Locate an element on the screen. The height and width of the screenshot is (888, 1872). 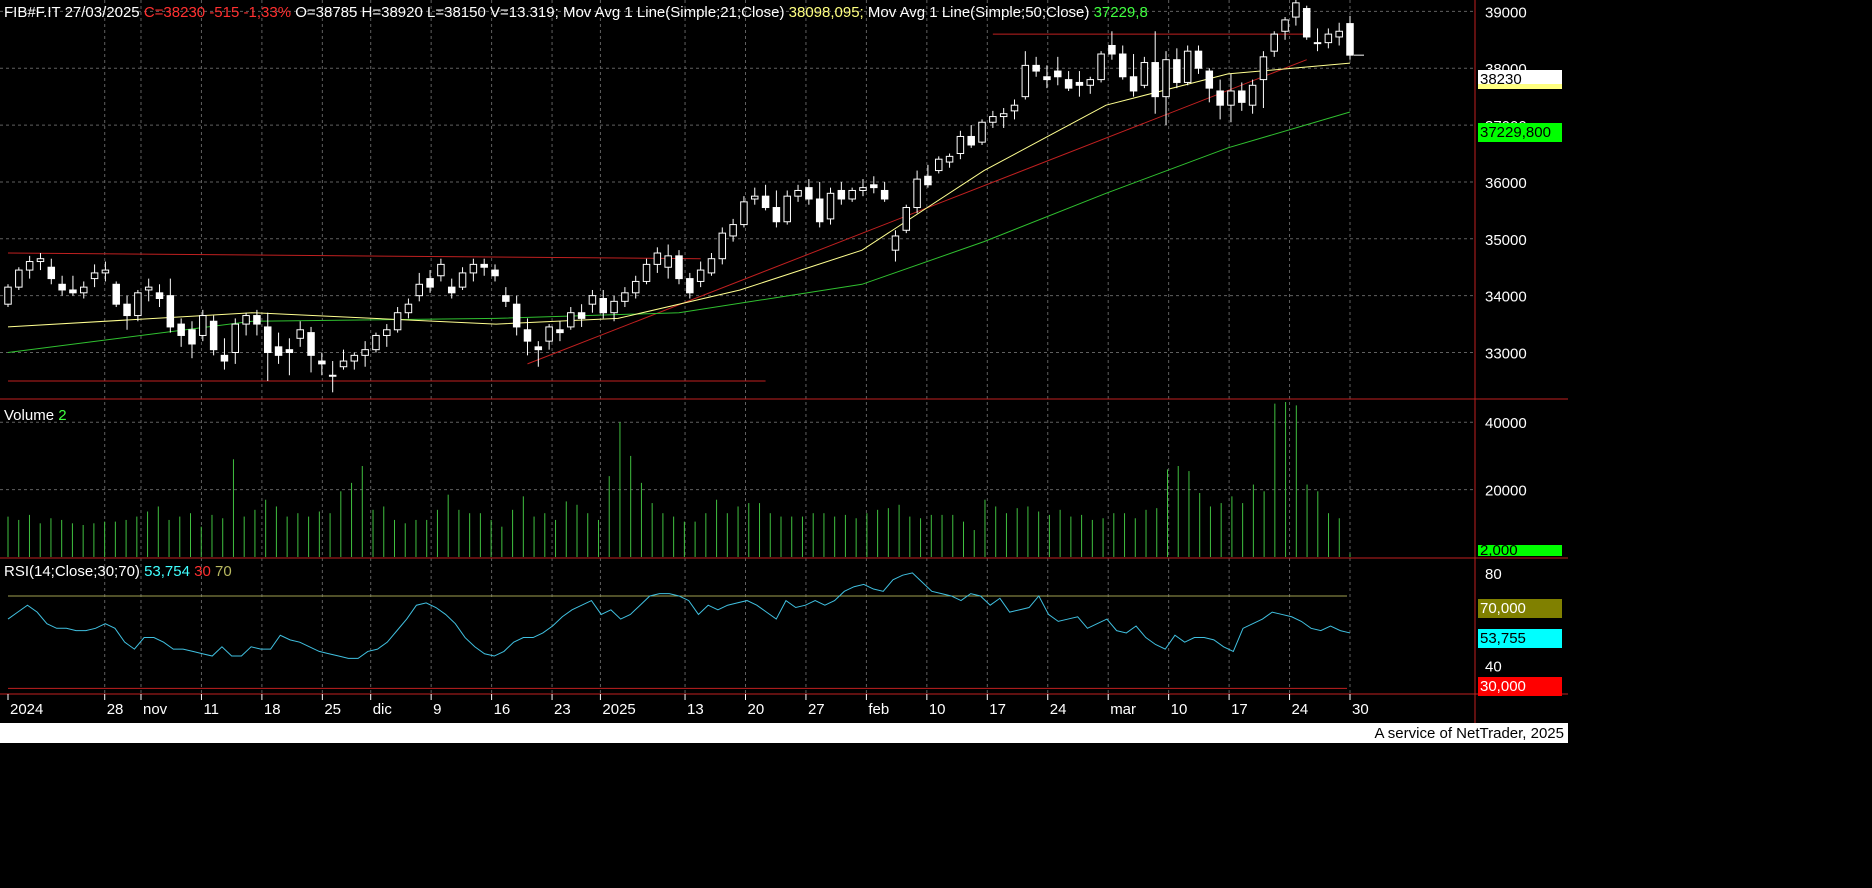
x-tick-label: 27 is located at coordinates (816, 709).